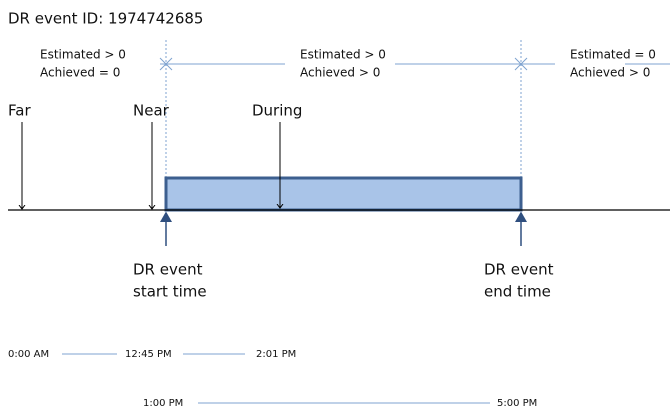 The image size is (670, 410). What do you see at coordinates (343, 228) in the screenshot?
I see `event-arrows` at bounding box center [343, 228].